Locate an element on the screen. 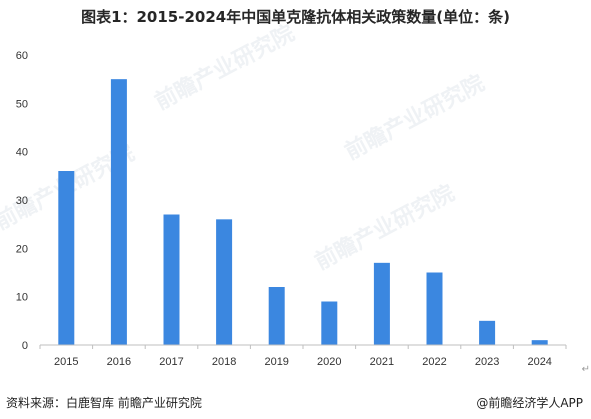 This screenshot has width=591, height=419. bar-2015 is located at coordinates (66, 258).